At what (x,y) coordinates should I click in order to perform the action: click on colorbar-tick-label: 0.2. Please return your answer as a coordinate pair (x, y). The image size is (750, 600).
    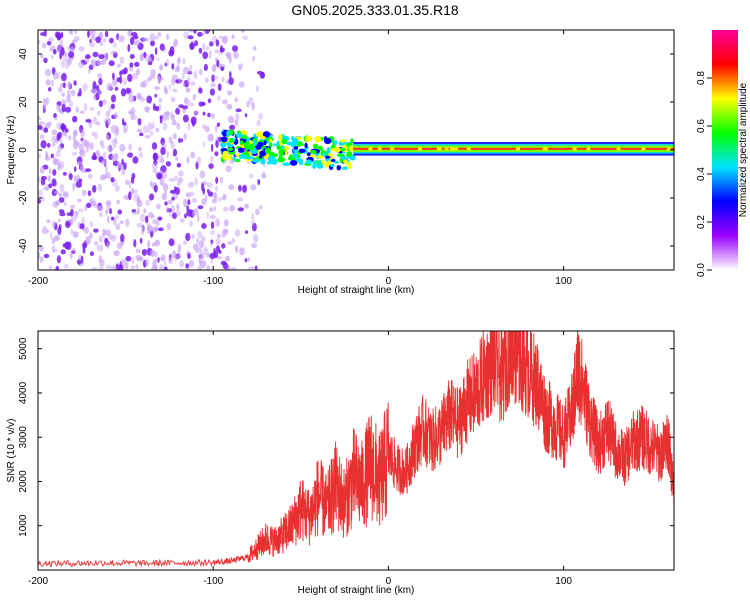
    Looking at the image, I should click on (701, 222).